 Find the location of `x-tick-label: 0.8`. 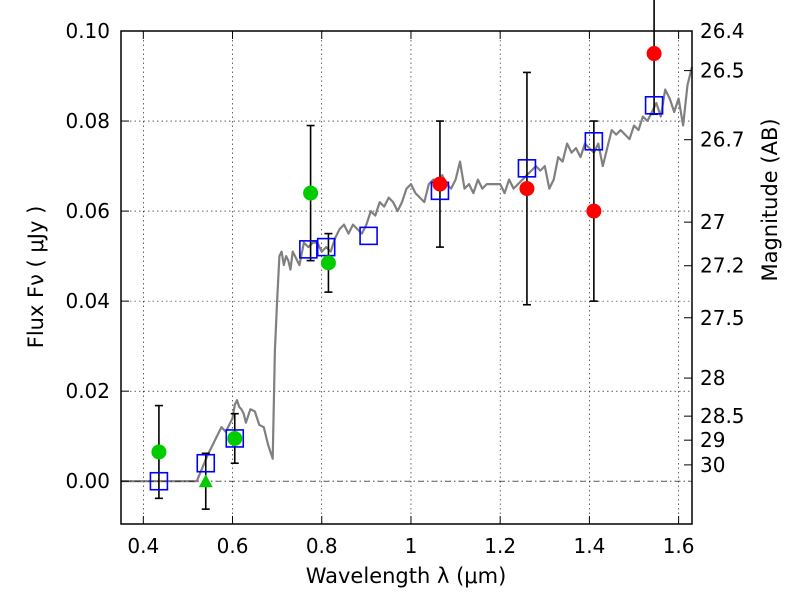

x-tick-label: 0.8 is located at coordinates (322, 546).